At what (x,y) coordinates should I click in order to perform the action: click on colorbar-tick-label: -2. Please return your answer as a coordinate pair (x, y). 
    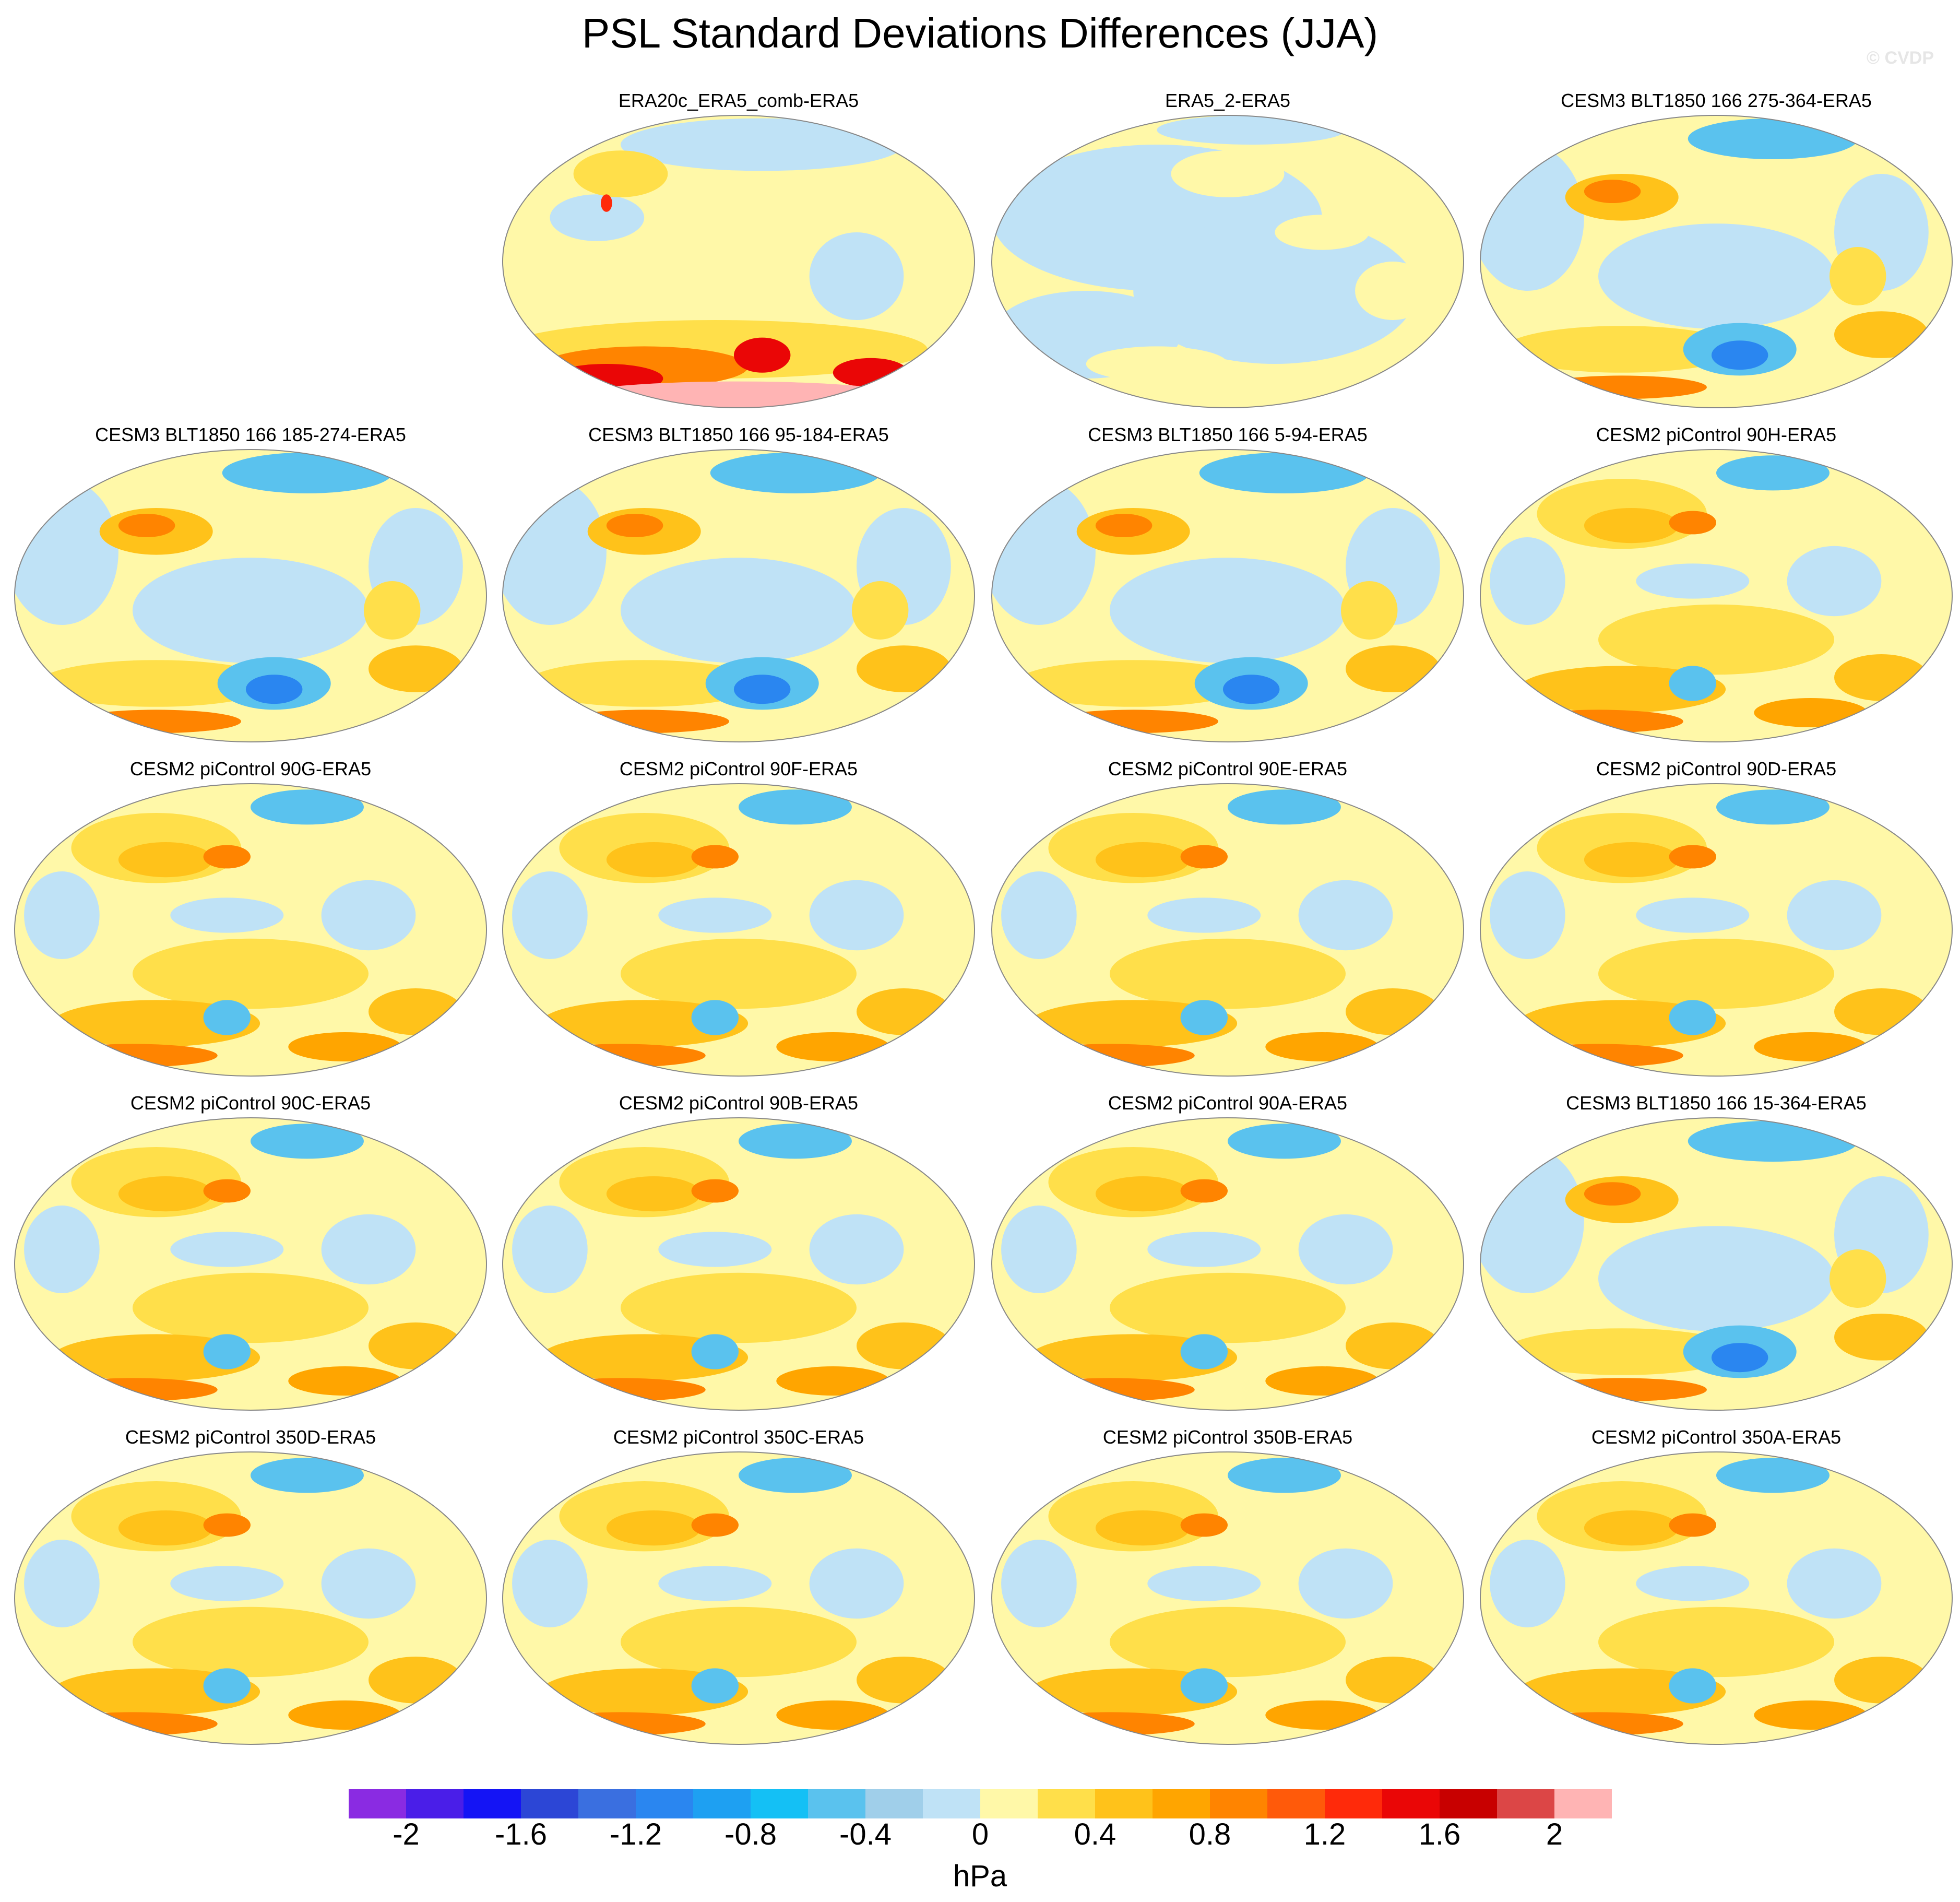
    Looking at the image, I should click on (406, 1834).